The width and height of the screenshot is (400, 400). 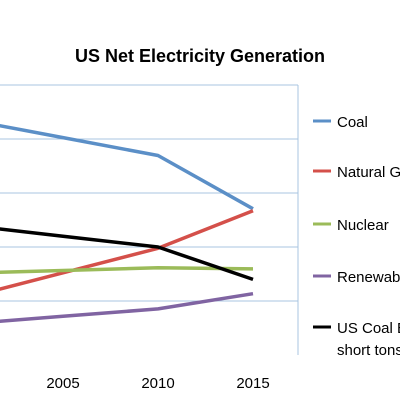 What do you see at coordinates (356, 339) in the screenshot?
I see `legend-item-us-coal-exports: US Coal Exports (million short tons)` at bounding box center [356, 339].